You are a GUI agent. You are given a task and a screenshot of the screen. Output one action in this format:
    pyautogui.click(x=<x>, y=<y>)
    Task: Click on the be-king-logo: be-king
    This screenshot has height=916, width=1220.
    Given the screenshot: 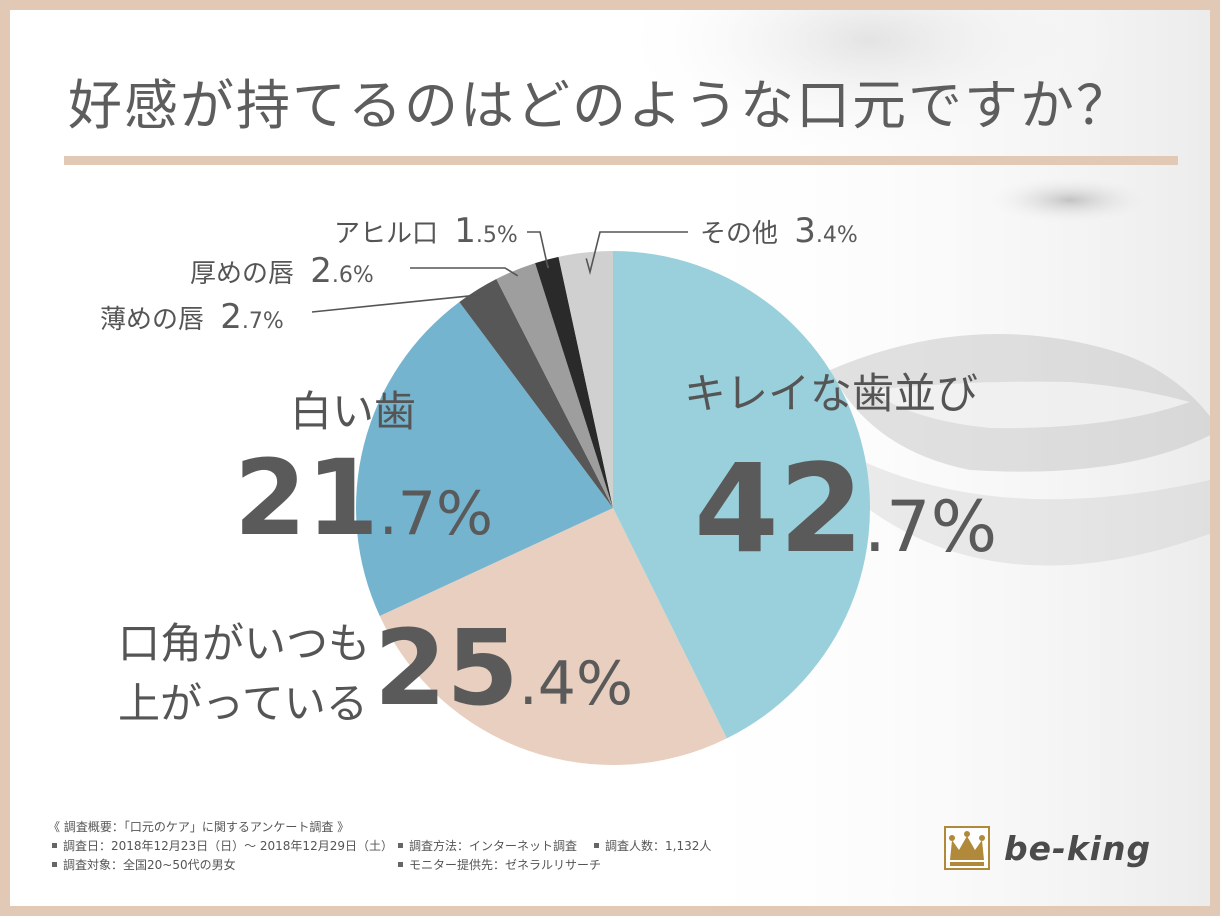 What is the action you would take?
    pyautogui.click(x=1047, y=848)
    